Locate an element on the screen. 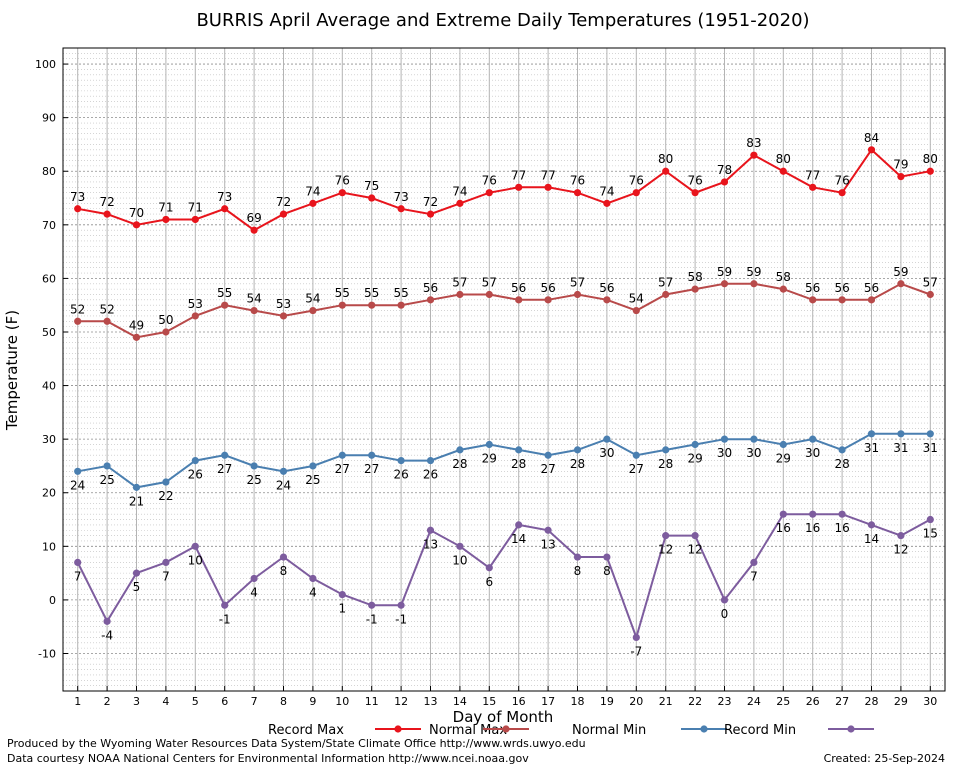 Image resolution: width=954 pixels, height=768 pixels. y-tick-label: 40 is located at coordinates (49, 386).